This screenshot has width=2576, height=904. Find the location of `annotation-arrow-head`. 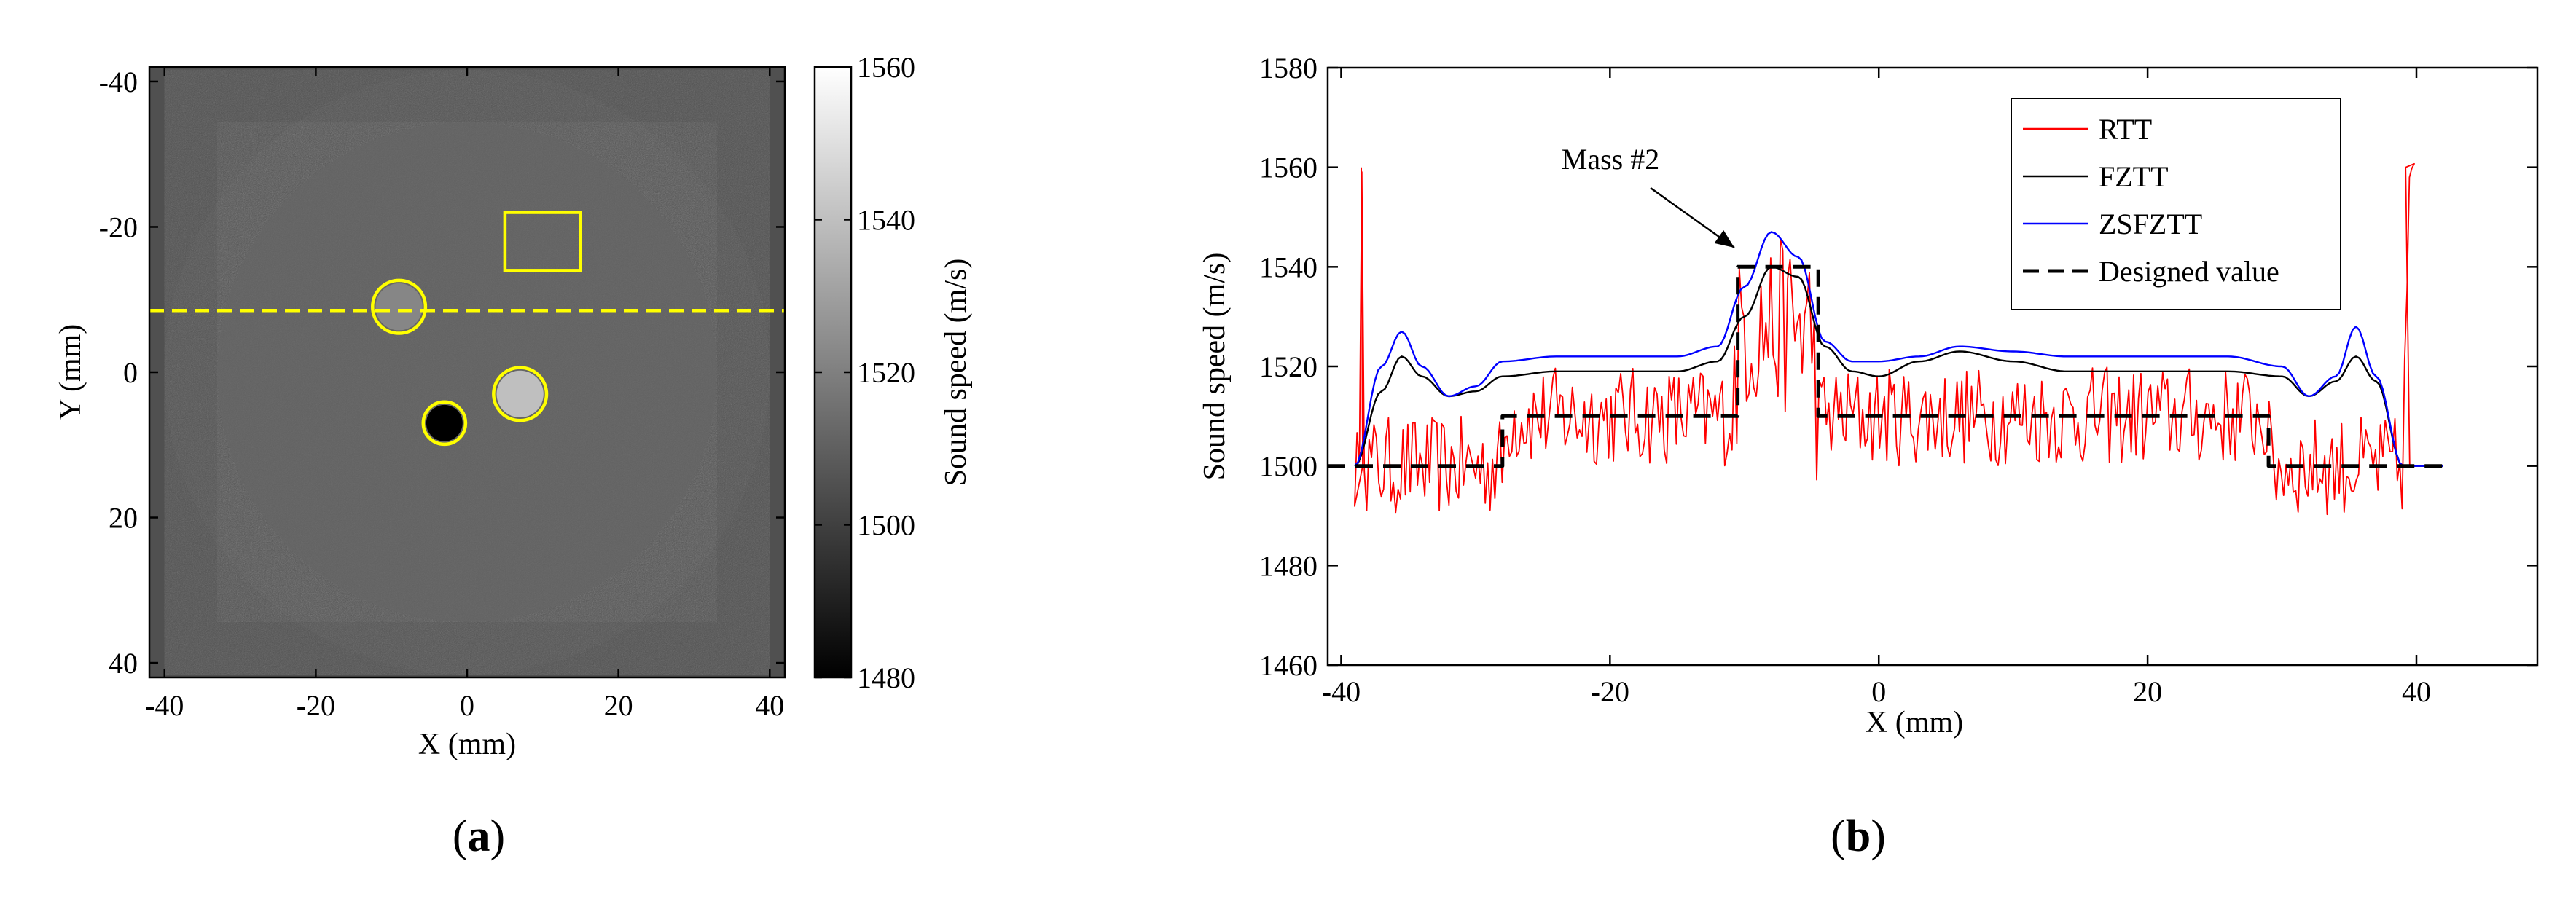

annotation-arrow-head is located at coordinates (1724, 238).